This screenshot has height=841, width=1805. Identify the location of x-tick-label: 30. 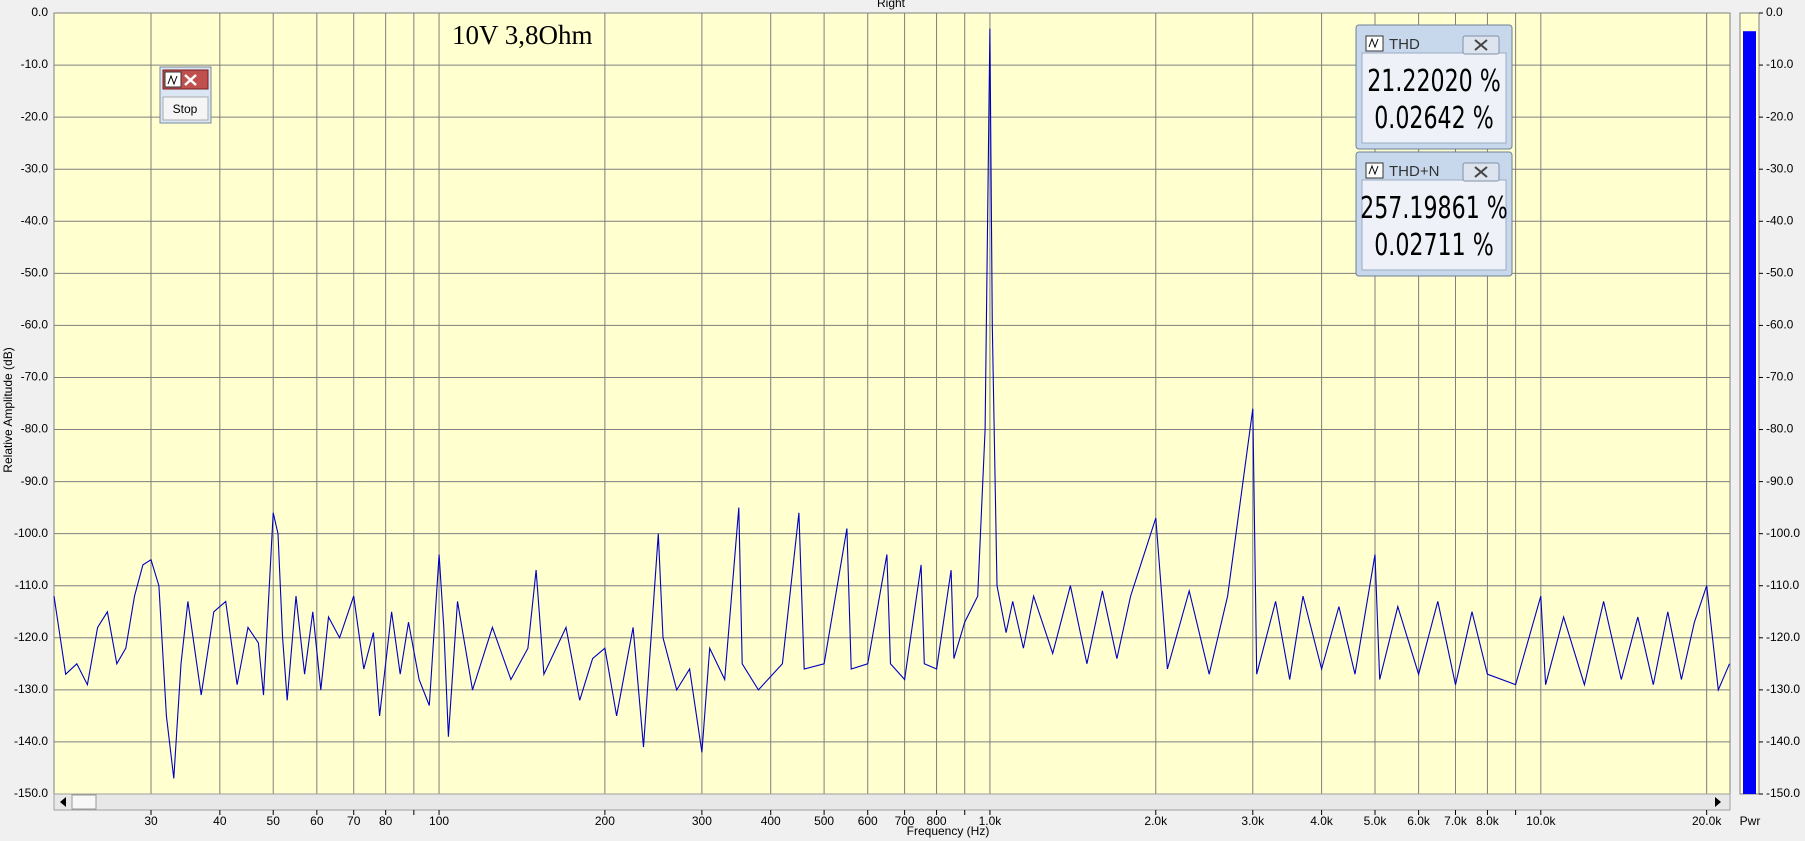
(151, 821).